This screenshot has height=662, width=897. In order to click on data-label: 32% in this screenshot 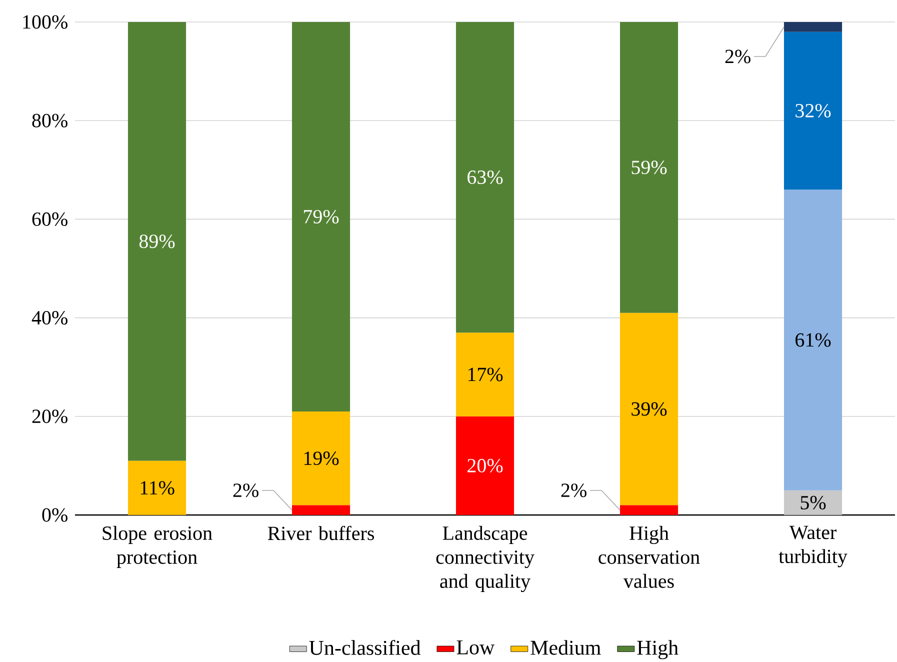, I will do `click(813, 111)`.